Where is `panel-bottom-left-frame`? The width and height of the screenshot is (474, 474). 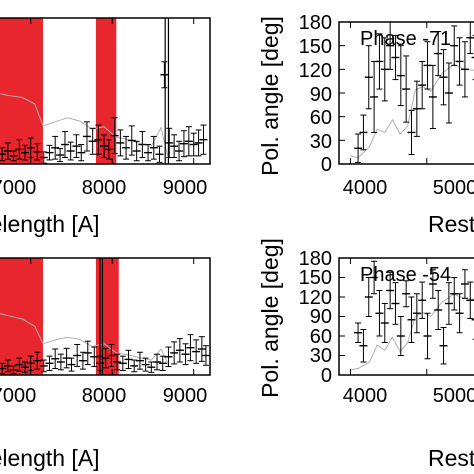
panel-bottom-left-frame is located at coordinates (105, 316).